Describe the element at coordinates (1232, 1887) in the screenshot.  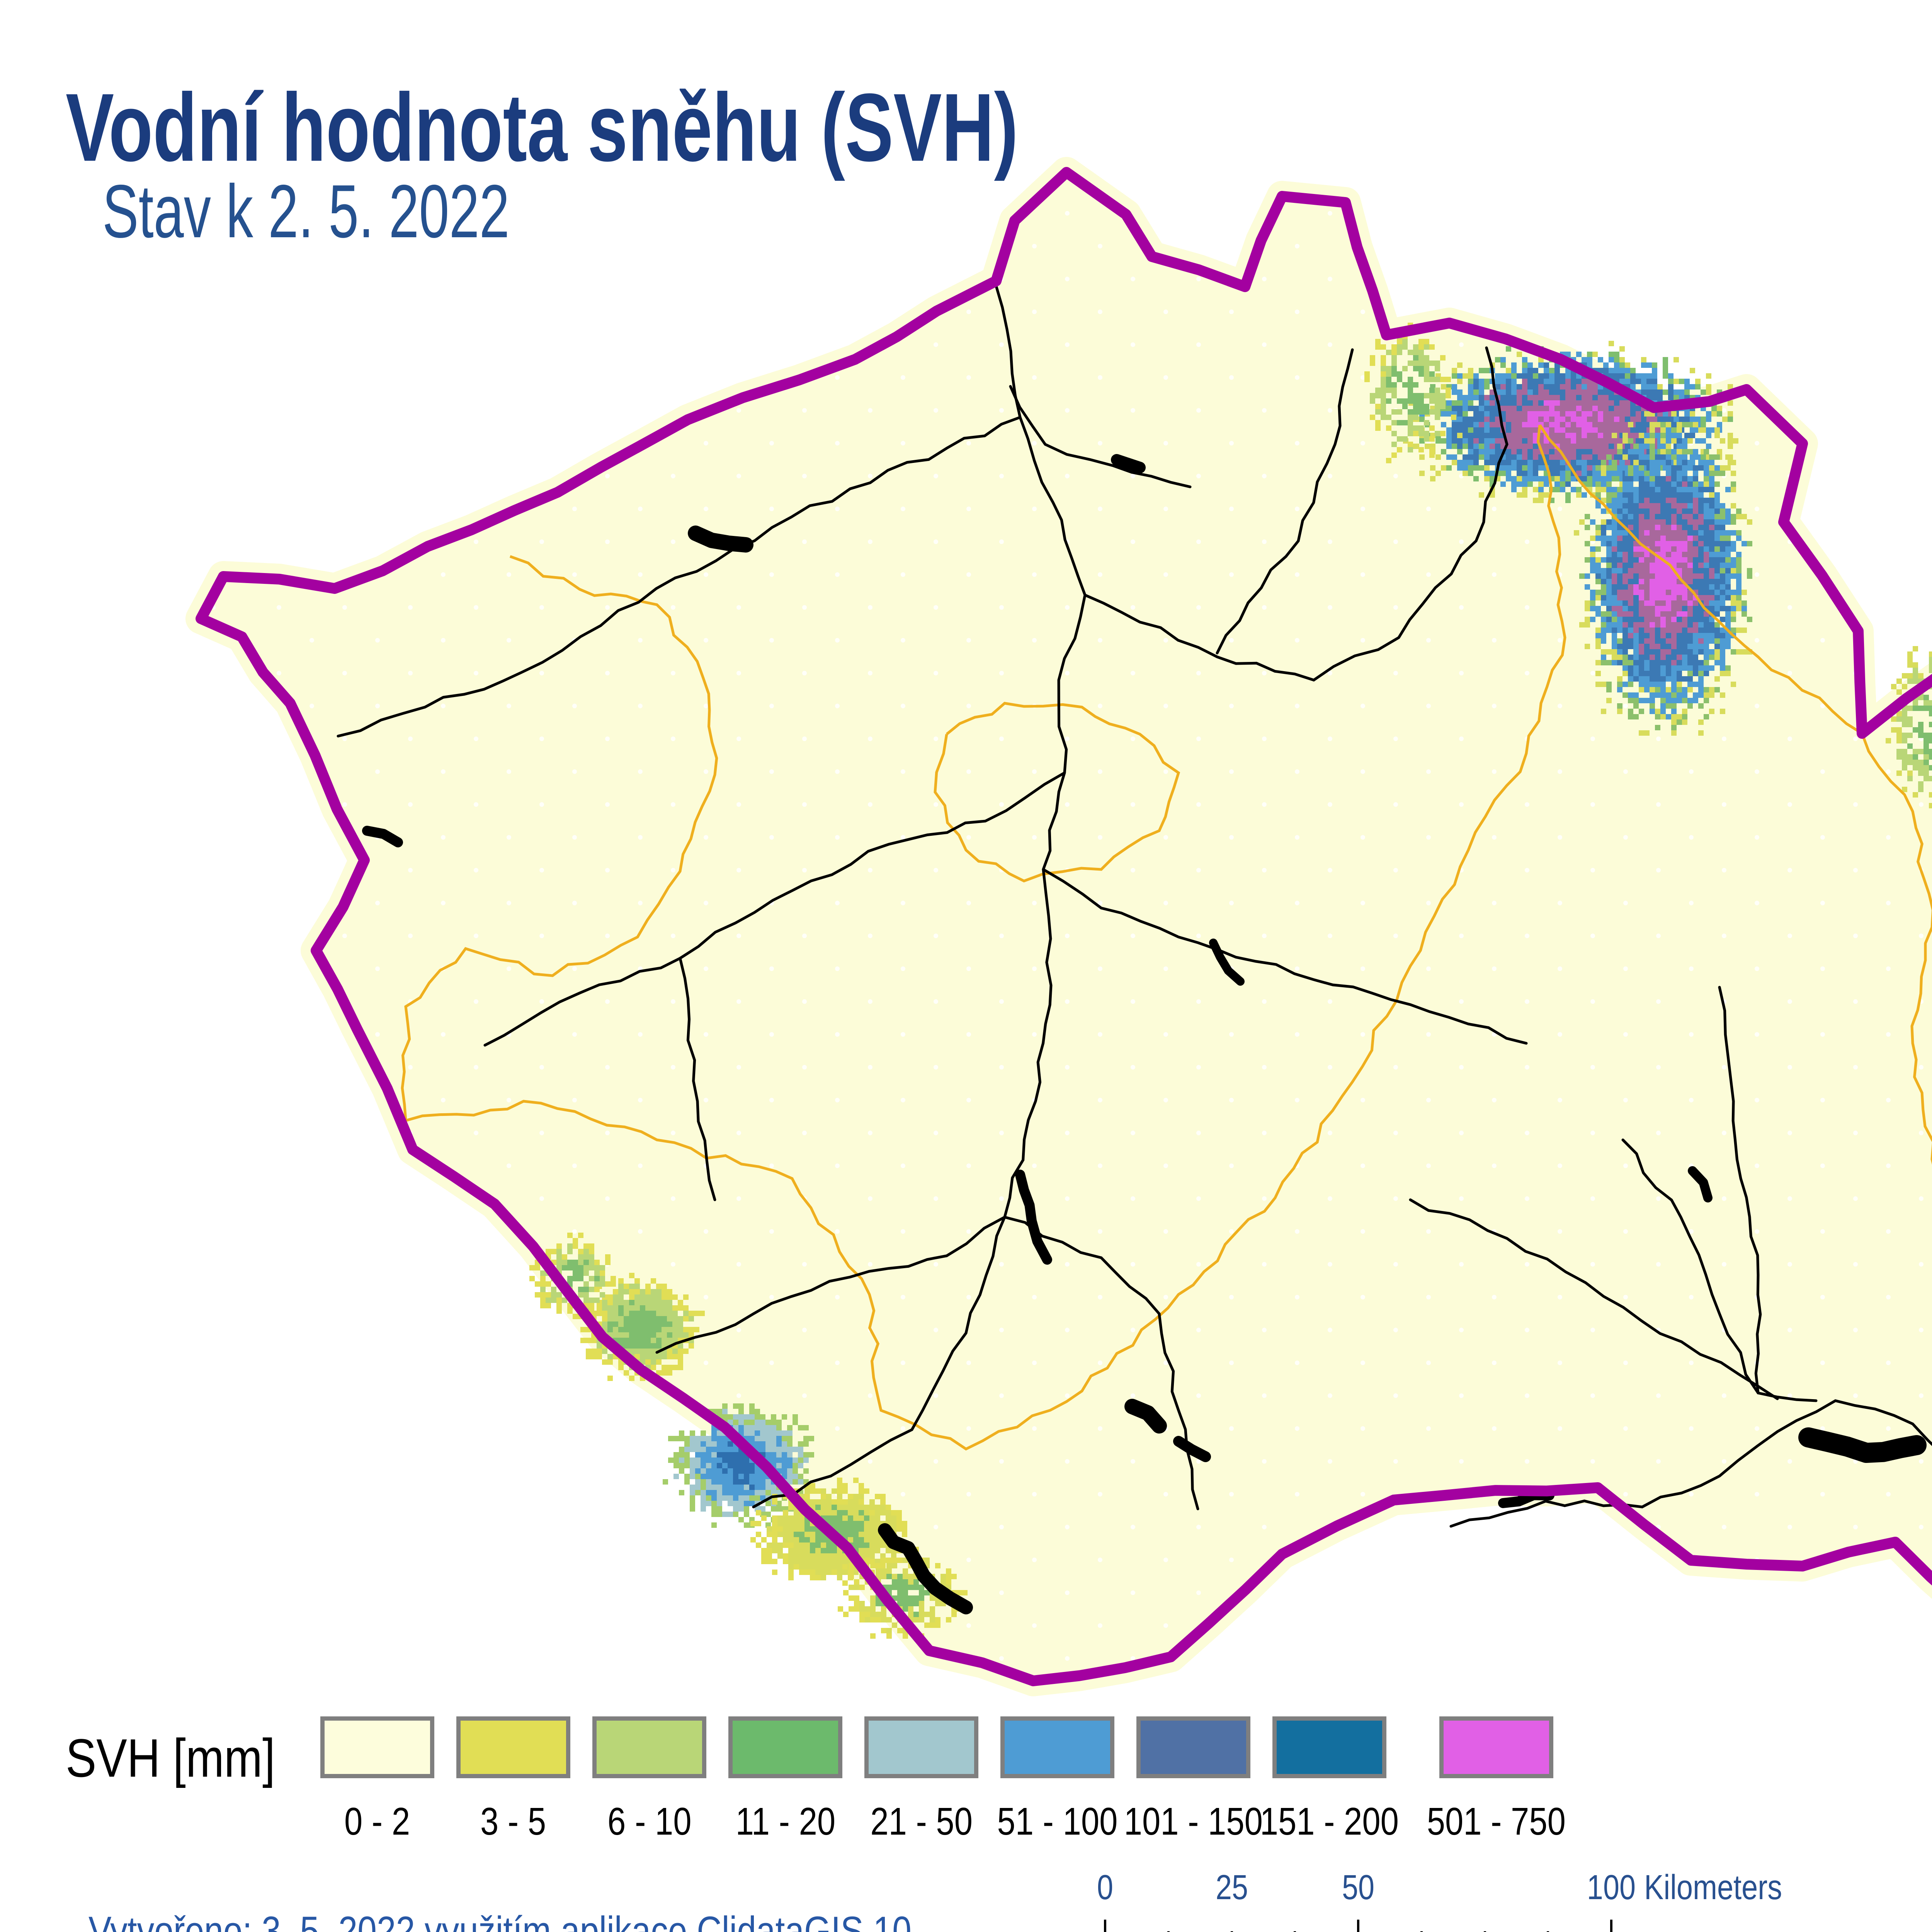
I see `scale-label: 25` at that location.